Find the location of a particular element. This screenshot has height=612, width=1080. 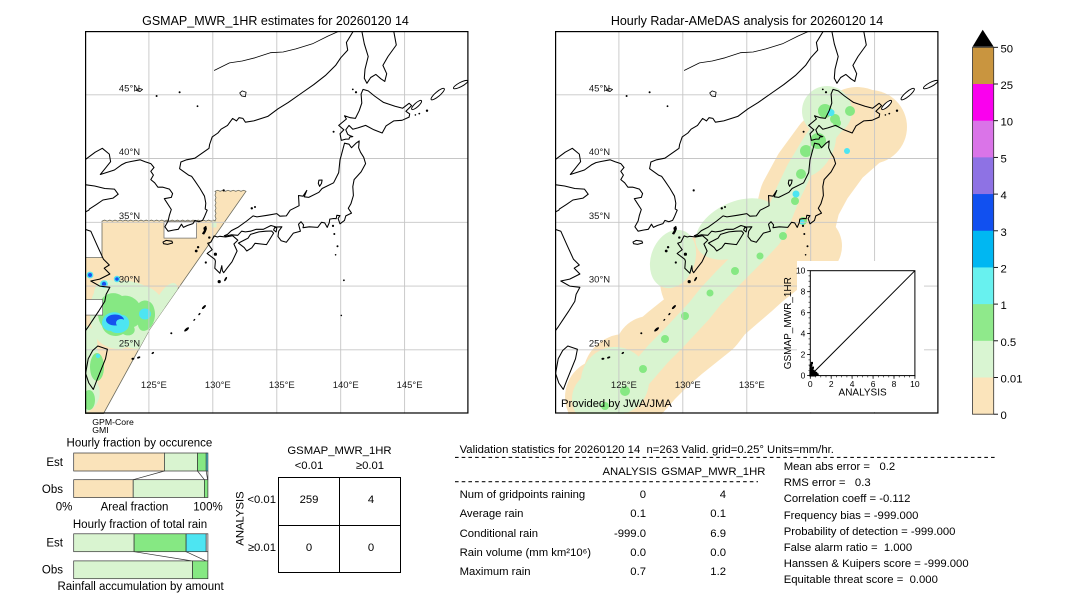

svg-text: 0.01 is located at coordinates (1012, 380).